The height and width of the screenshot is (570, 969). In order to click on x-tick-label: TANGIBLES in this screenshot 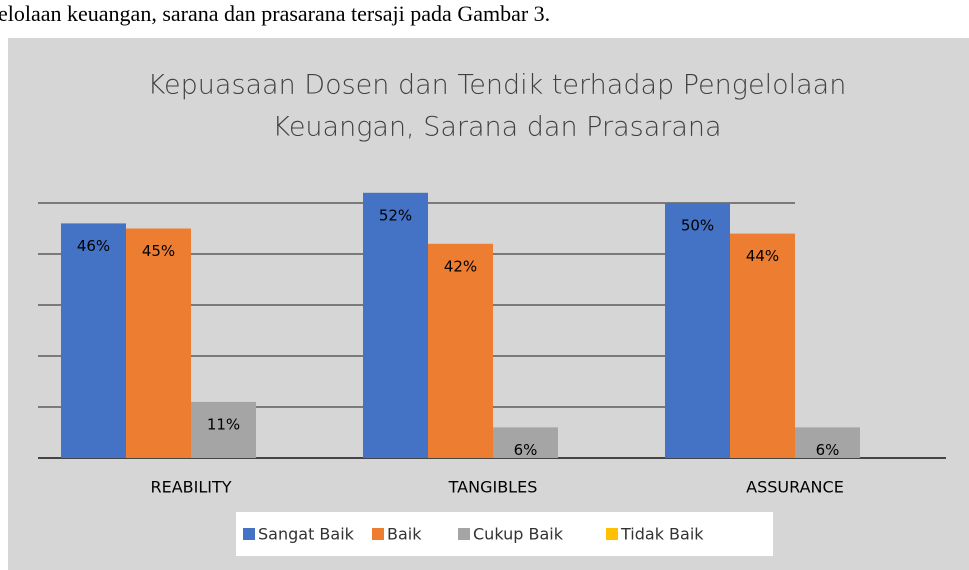, I will do `click(493, 487)`.